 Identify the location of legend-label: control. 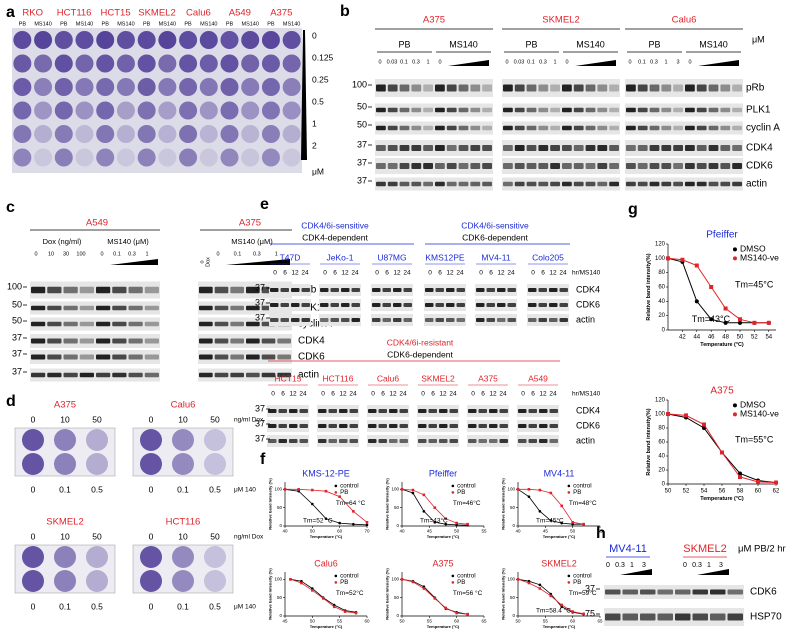
(466, 486).